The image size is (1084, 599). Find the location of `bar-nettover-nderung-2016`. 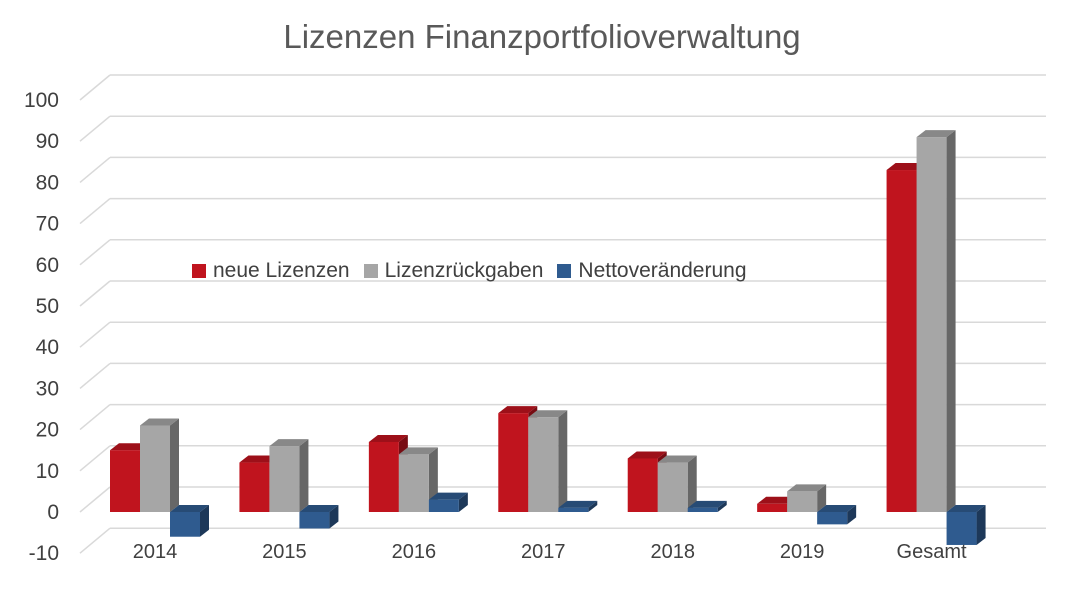

bar-nettover-nderung-2016 is located at coordinates (443, 505).